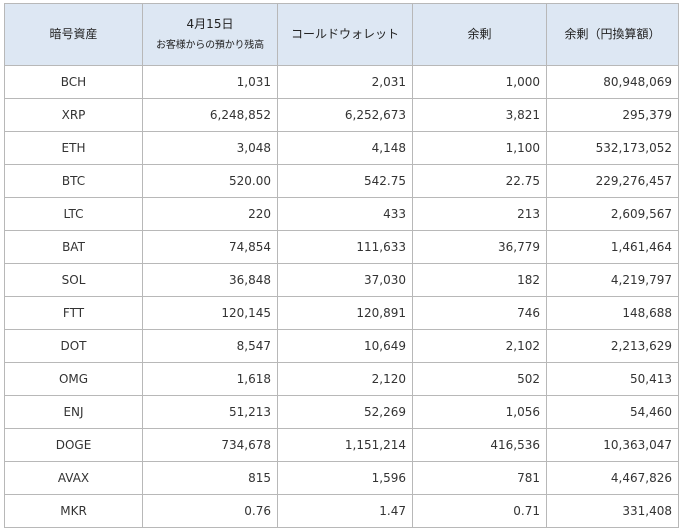 This screenshot has width=682, height=528. I want to click on cell-cold-wallet: 1,596, so click(345, 478).